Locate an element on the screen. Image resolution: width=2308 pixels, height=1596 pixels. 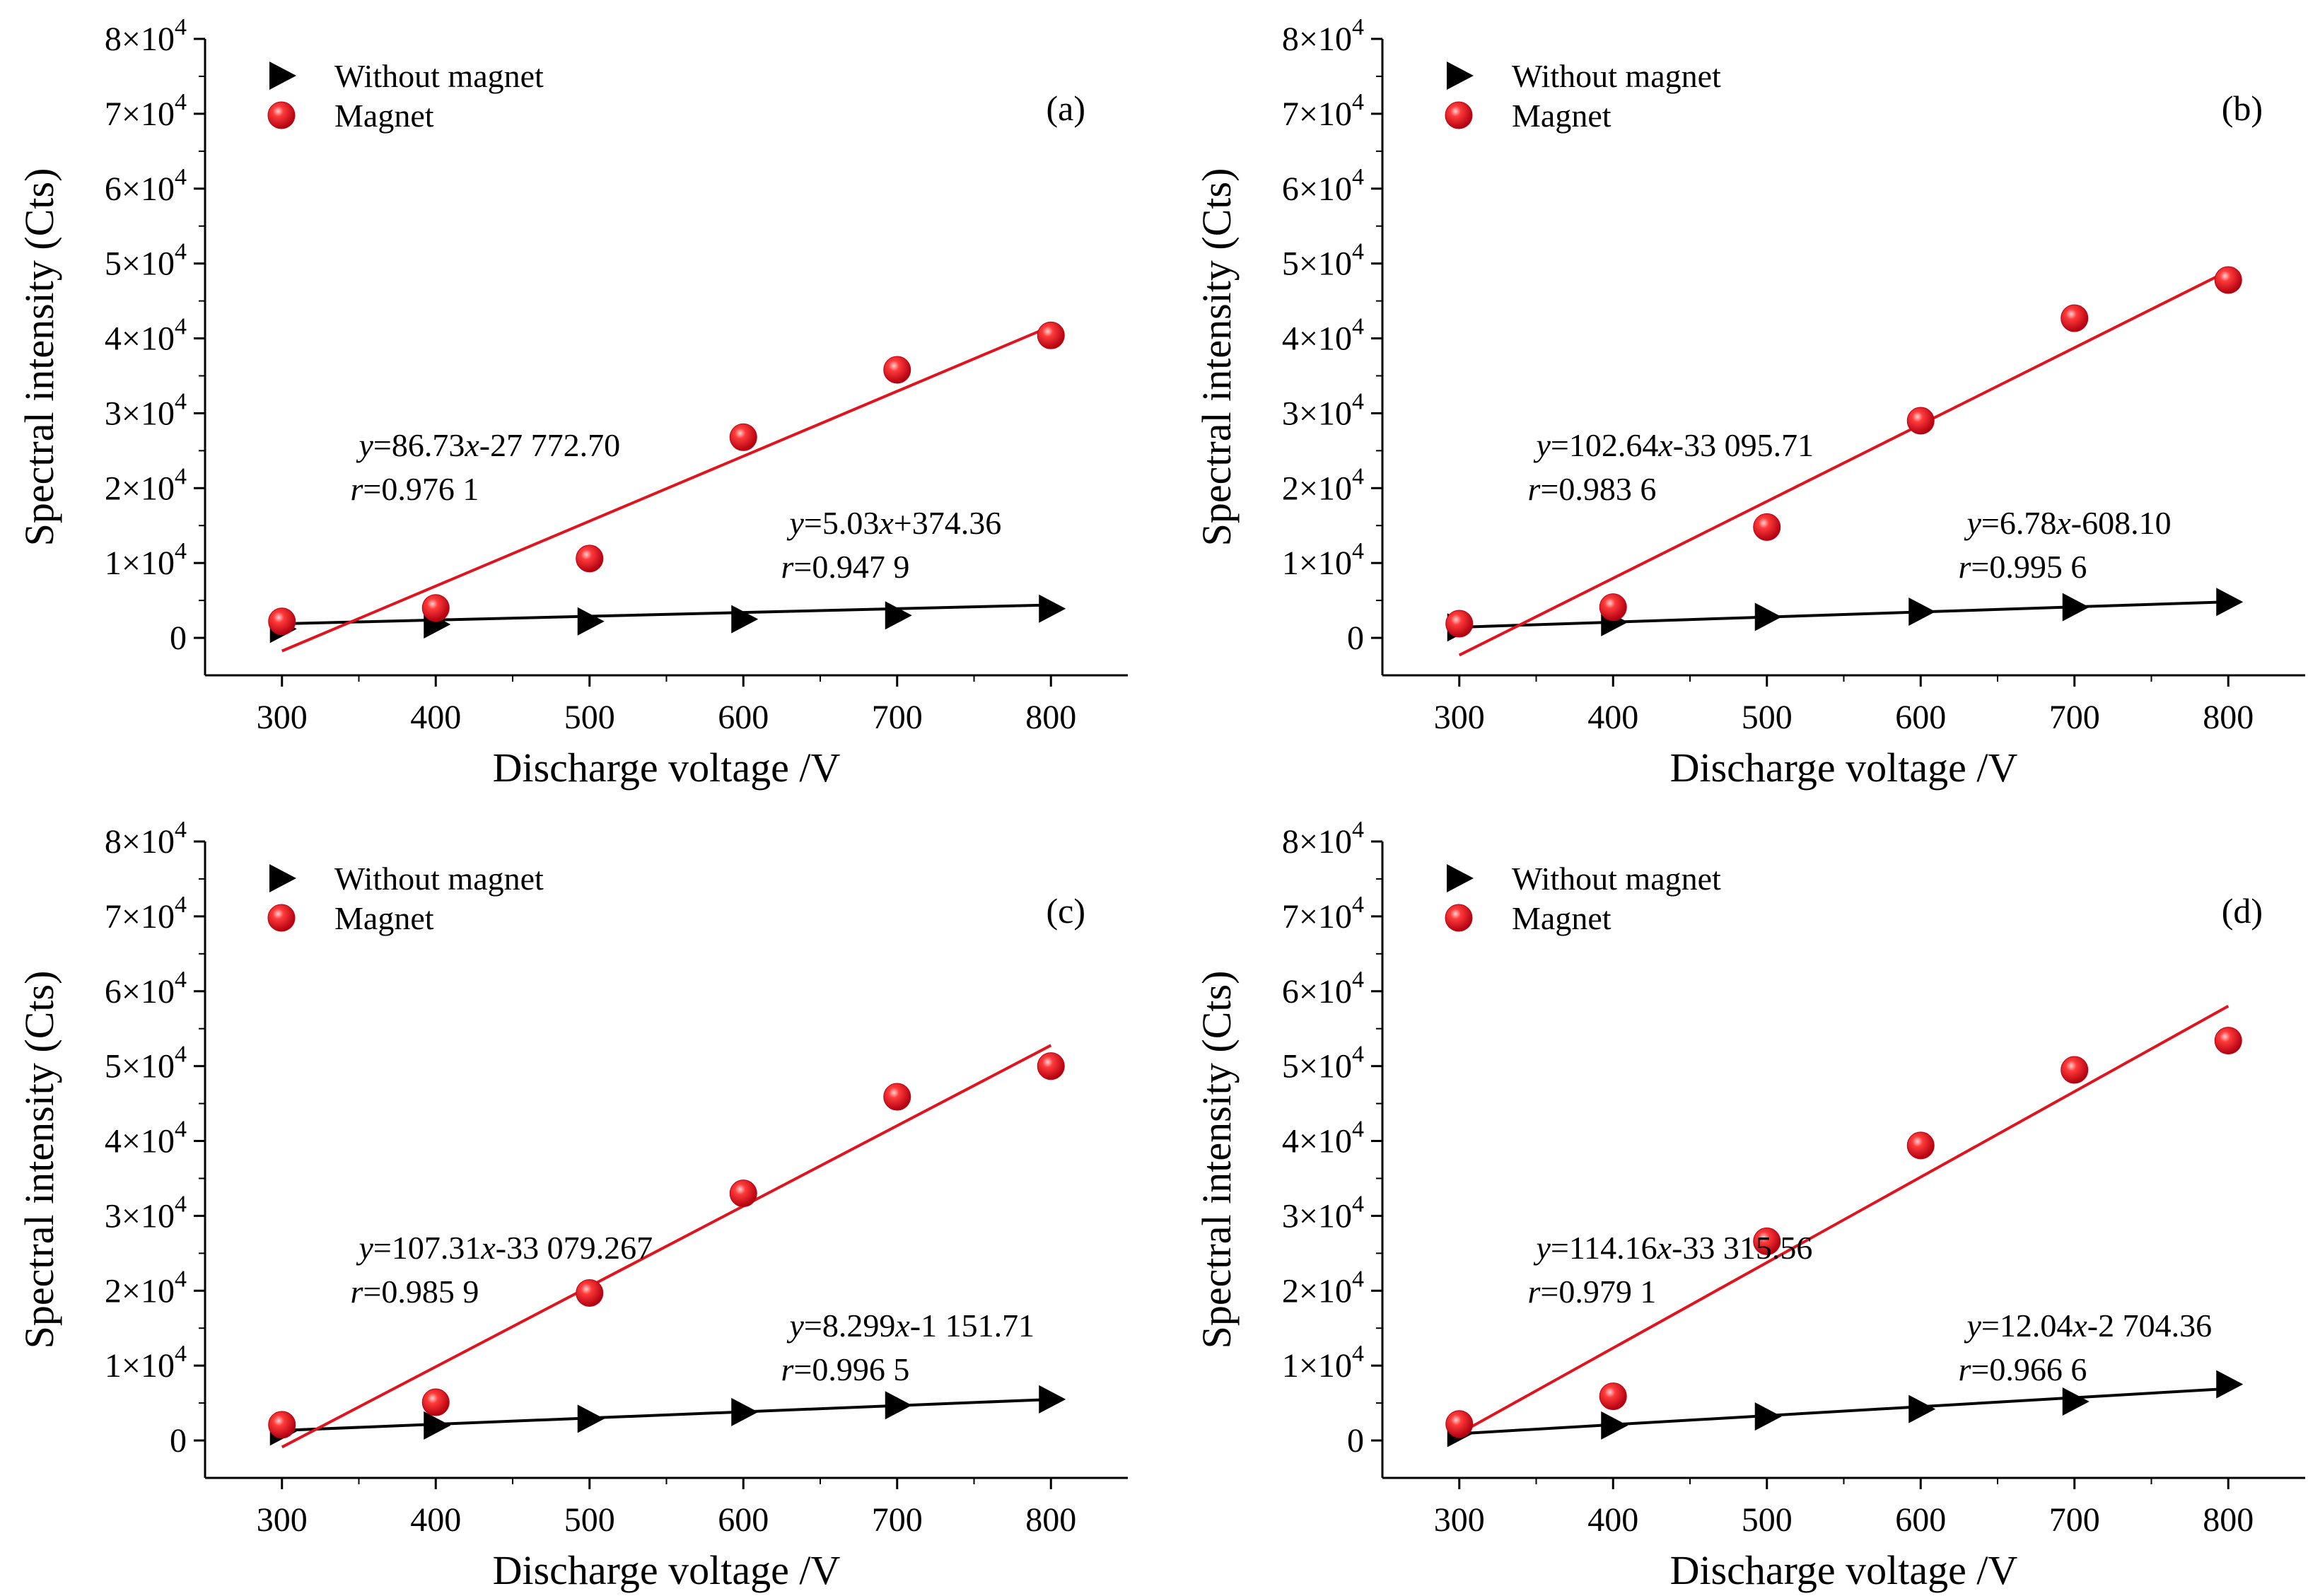
fit-r-value: r=0.966 6 is located at coordinates (2023, 1369).